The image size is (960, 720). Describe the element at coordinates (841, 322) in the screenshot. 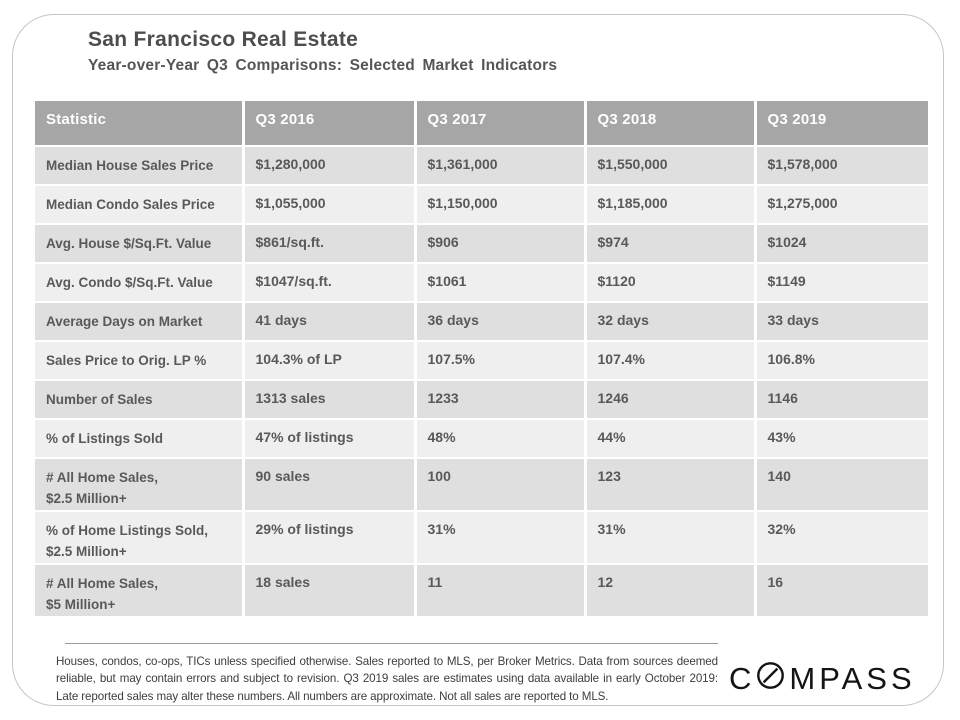

I see `row-value: 33 days` at that location.